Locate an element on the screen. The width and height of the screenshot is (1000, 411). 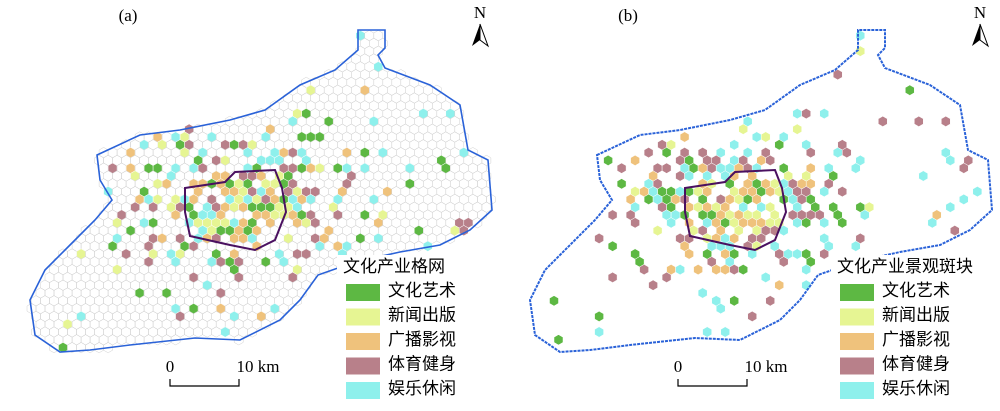
scale-end: 10 km is located at coordinates (258, 366).